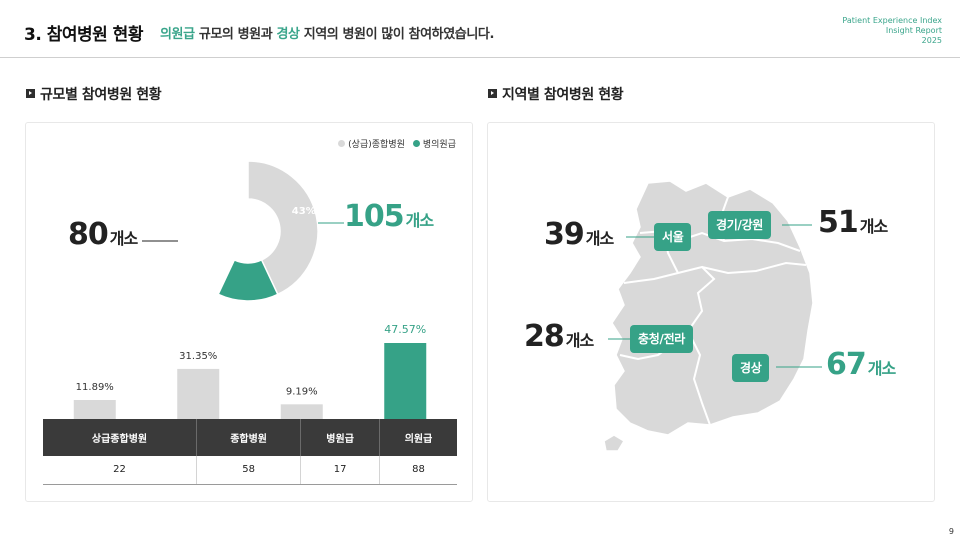 Image resolution: width=960 pixels, height=540 pixels. I want to click on page-title: 3. 참여병원 현황, so click(83, 35).